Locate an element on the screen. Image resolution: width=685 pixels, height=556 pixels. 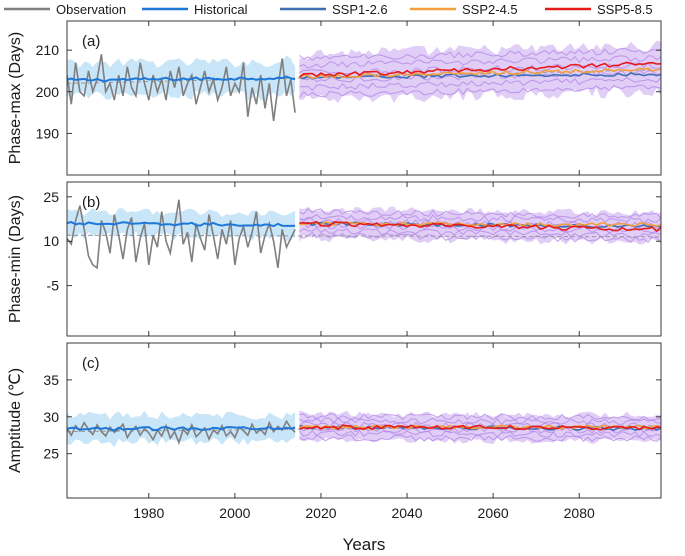
x-tick-label: 2040 is located at coordinates (406, 513).